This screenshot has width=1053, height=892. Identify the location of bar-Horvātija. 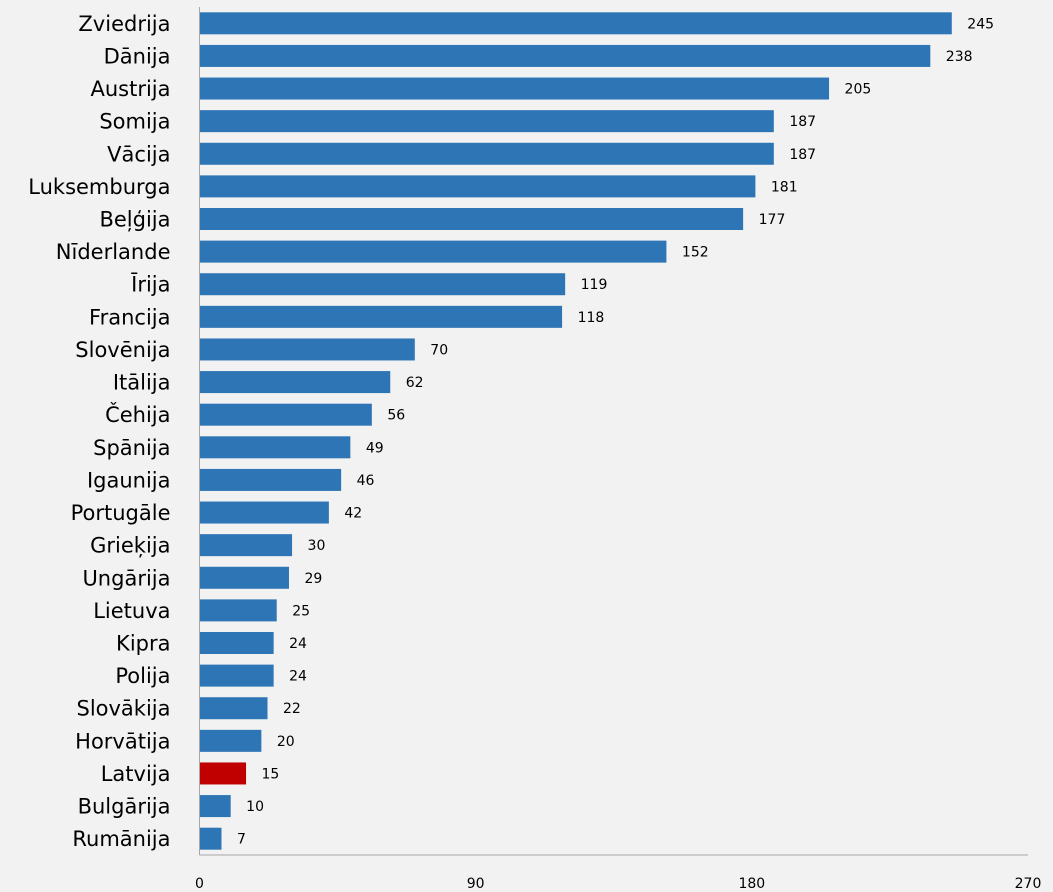
(231, 740).